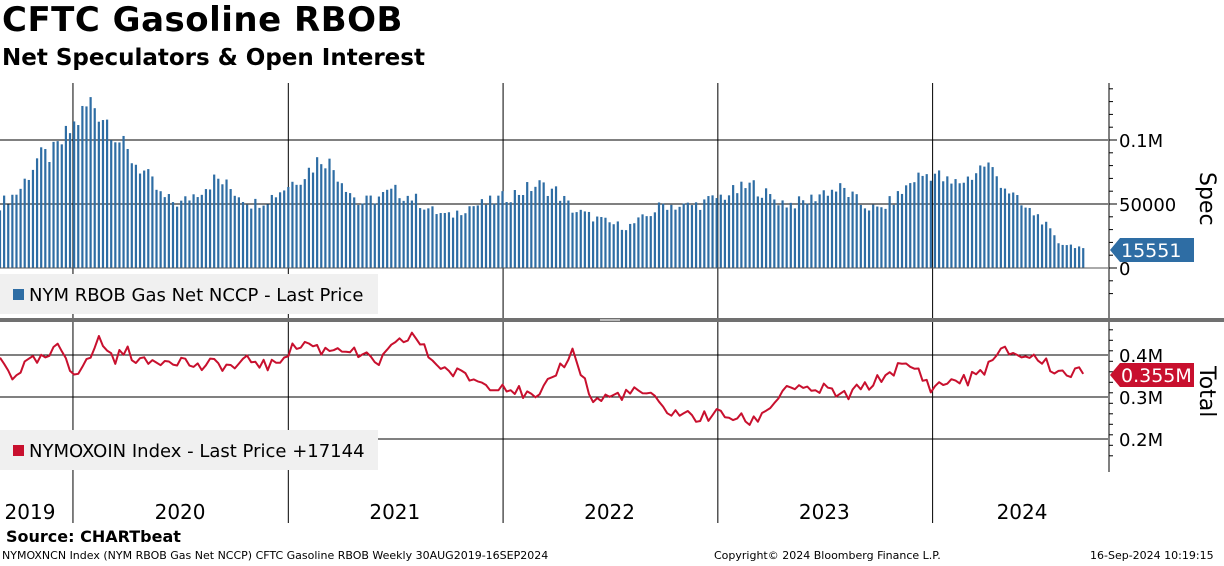  What do you see at coordinates (1152, 555) in the screenshot?
I see `timestamp: 16-Sep-2024 10:19:15` at bounding box center [1152, 555].